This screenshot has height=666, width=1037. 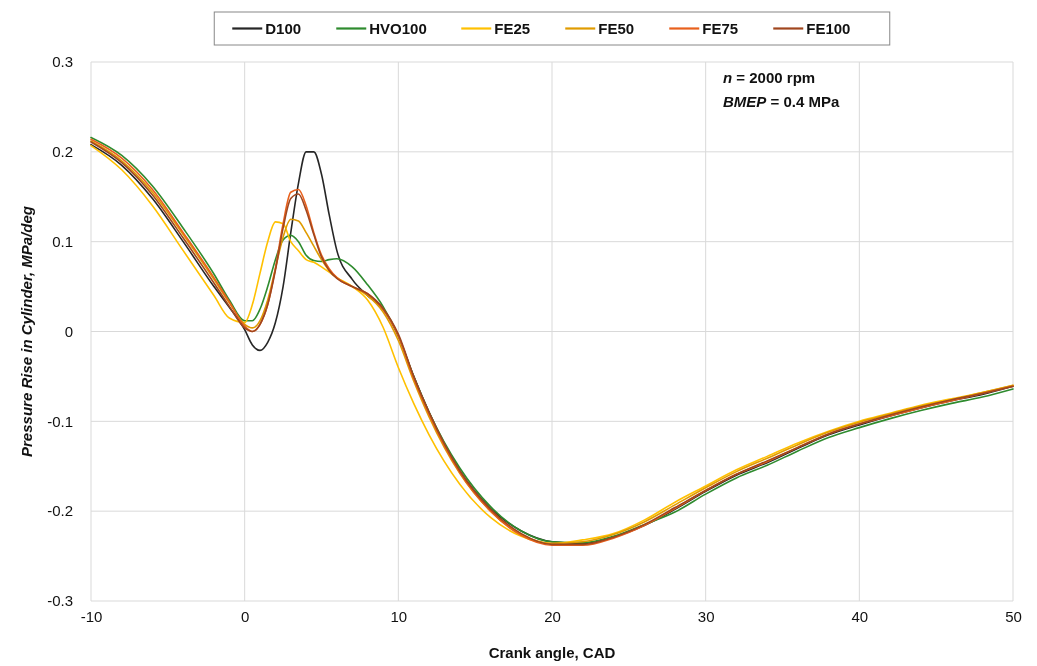 I want to click on legend-label: FE25, so click(x=512, y=28).